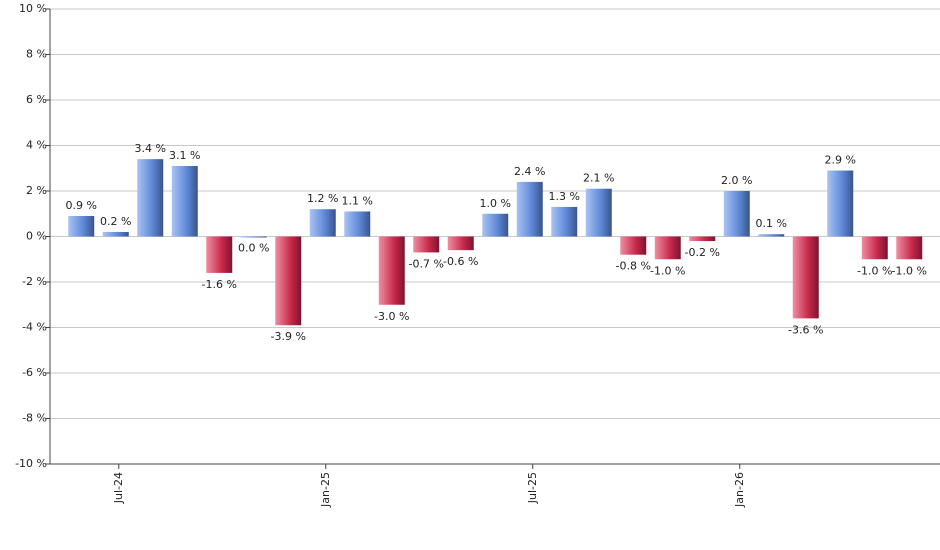 This screenshot has width=940, height=550. What do you see at coordinates (81, 205) in the screenshot?
I see `value-label: 0.9 %` at bounding box center [81, 205].